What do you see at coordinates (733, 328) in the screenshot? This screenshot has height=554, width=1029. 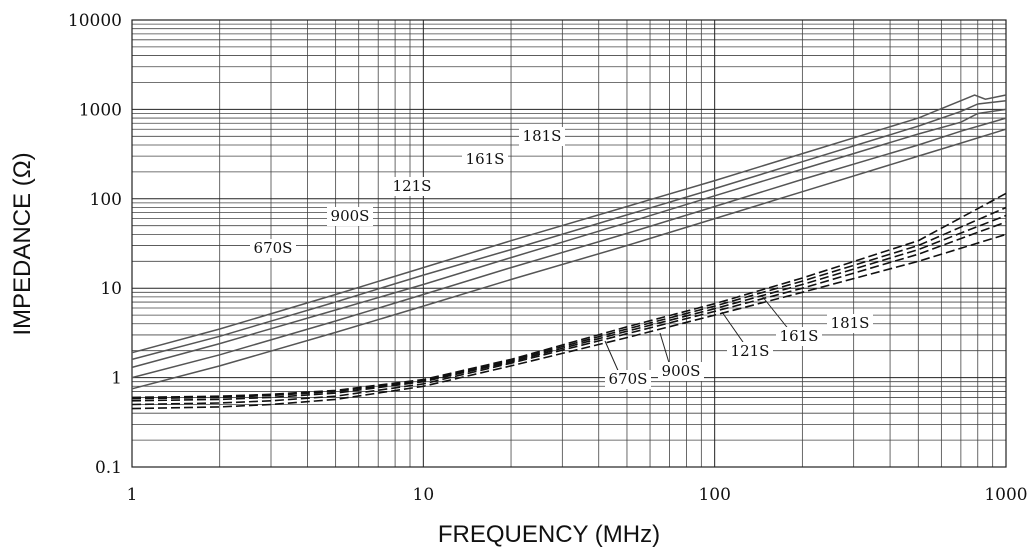 I see `leader-line-121S` at bounding box center [733, 328].